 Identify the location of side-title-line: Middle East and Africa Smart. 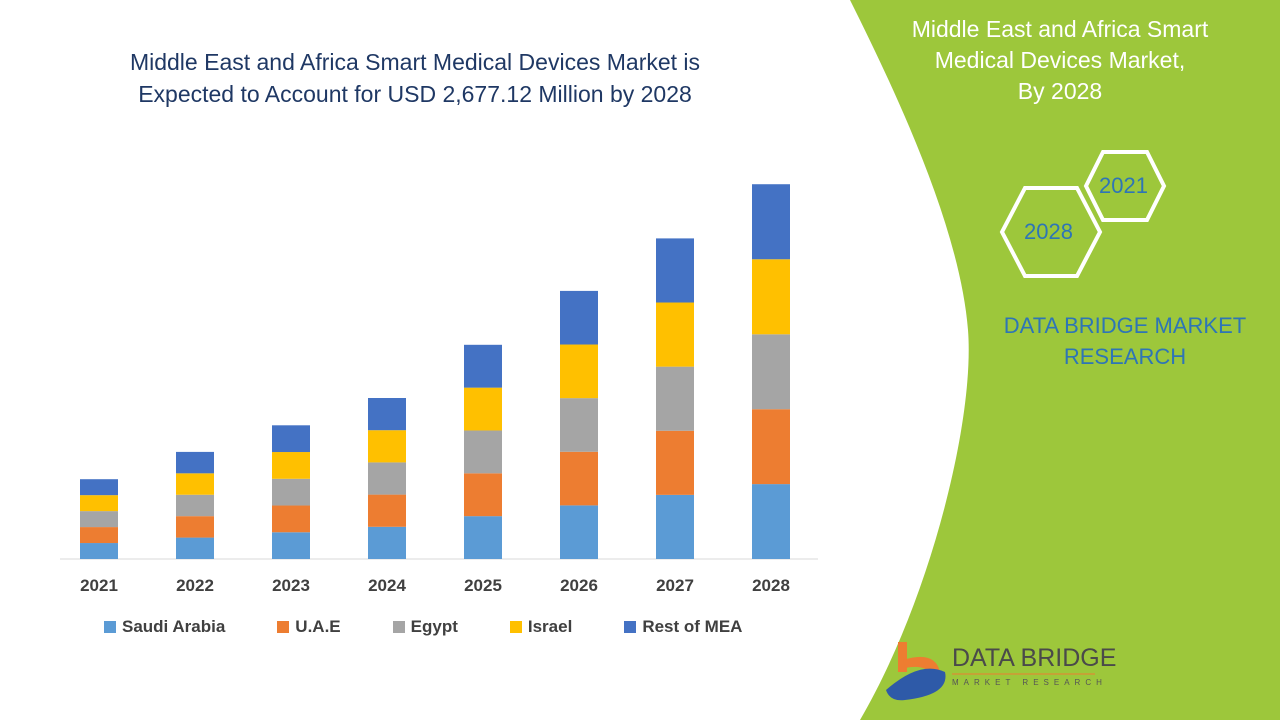
(1060, 29).